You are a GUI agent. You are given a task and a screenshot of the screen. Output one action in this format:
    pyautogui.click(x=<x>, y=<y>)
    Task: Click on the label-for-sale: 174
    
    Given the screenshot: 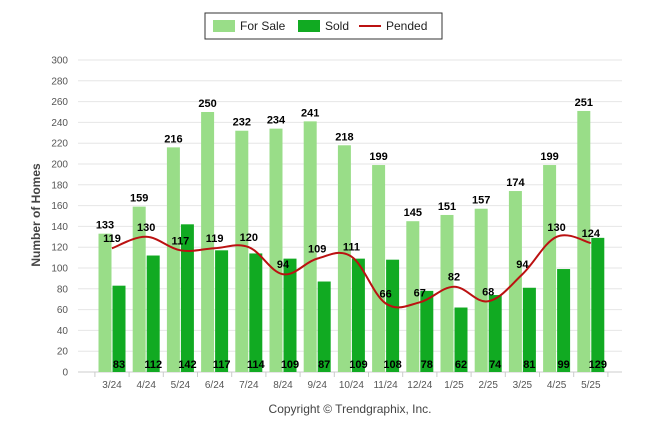 What is the action you would take?
    pyautogui.click(x=515, y=183)
    